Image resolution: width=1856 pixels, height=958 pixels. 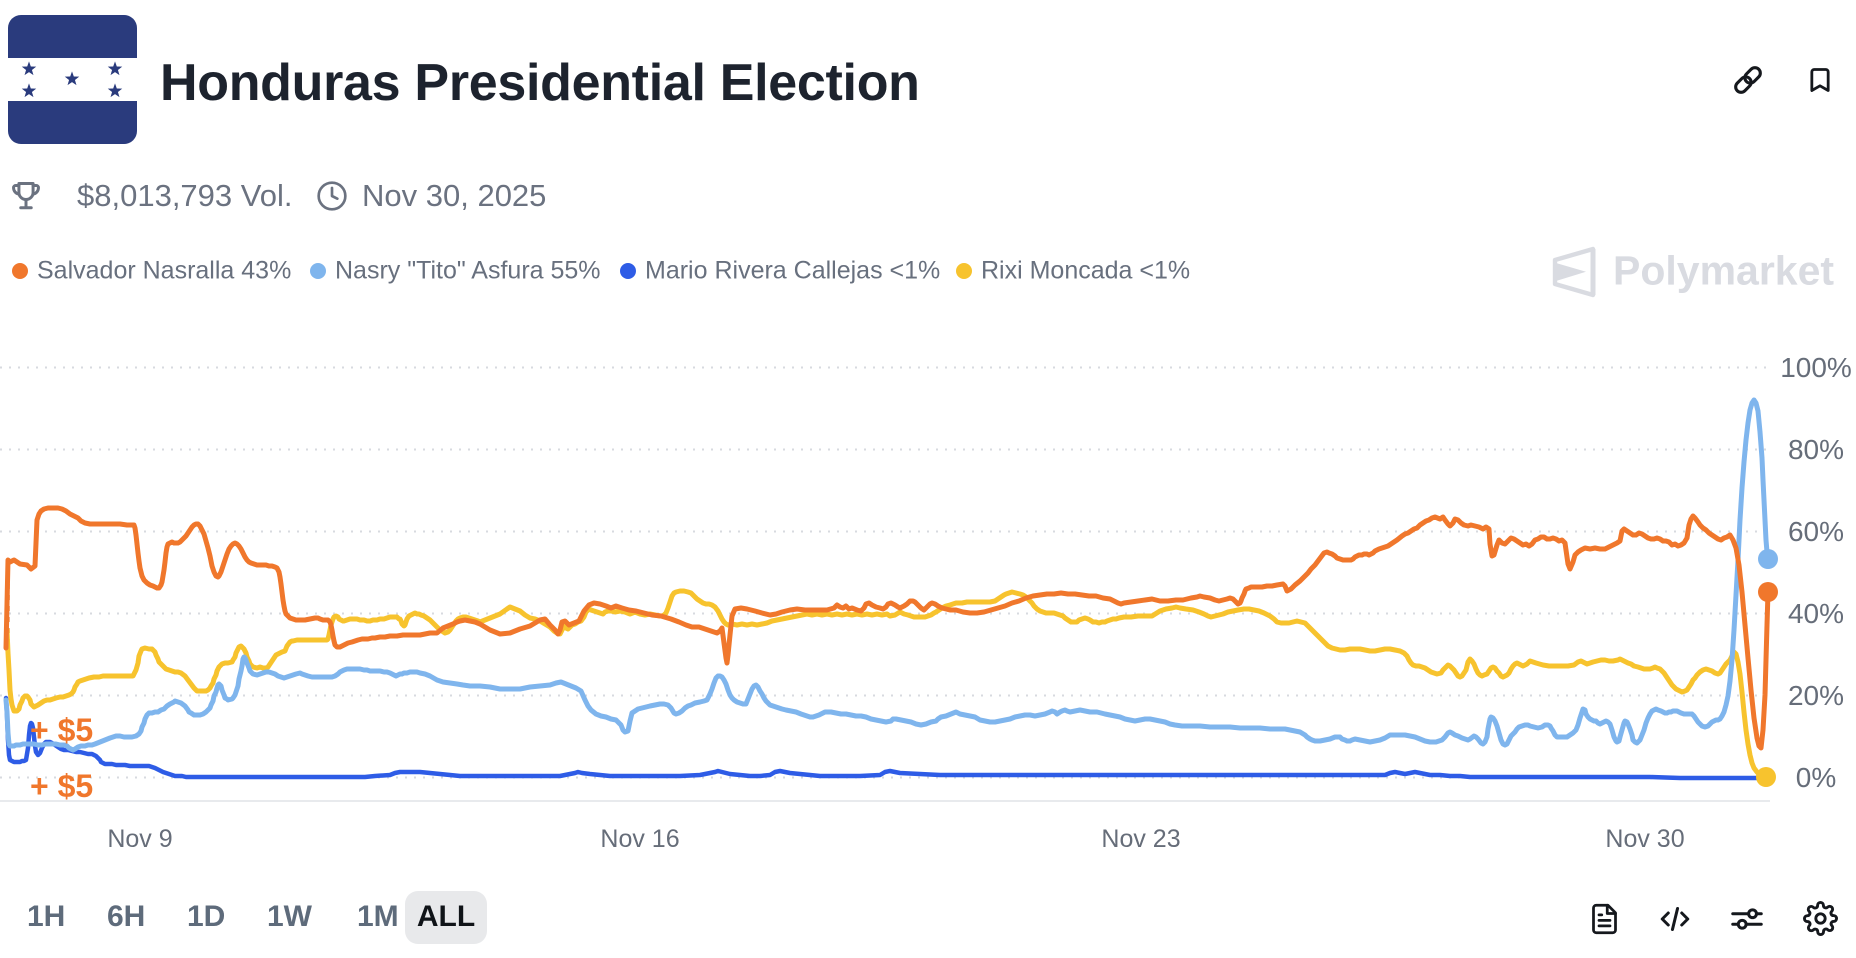 I want to click on svg-text: 40%, so click(x=1816, y=613).